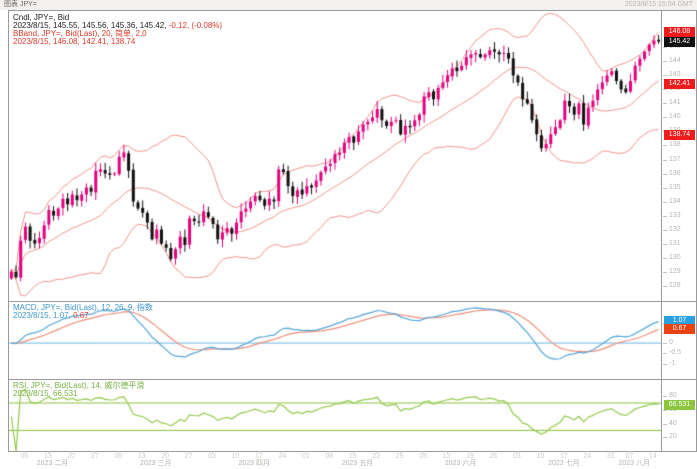 This screenshot has width=697, height=469. What do you see at coordinates (305, 456) in the screenshot?
I see `day-tick-label: 01` at bounding box center [305, 456].